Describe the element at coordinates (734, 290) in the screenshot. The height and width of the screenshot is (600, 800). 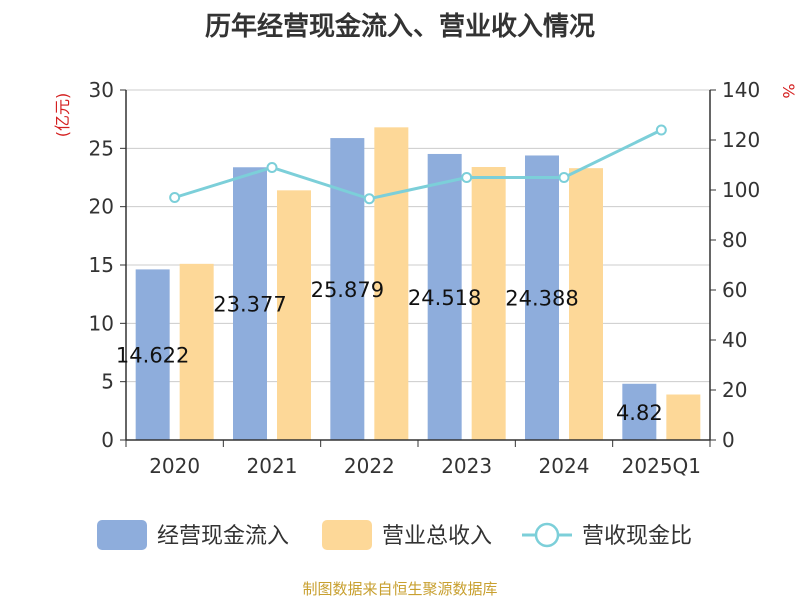
I see `y-right-tick-label: 60` at that location.